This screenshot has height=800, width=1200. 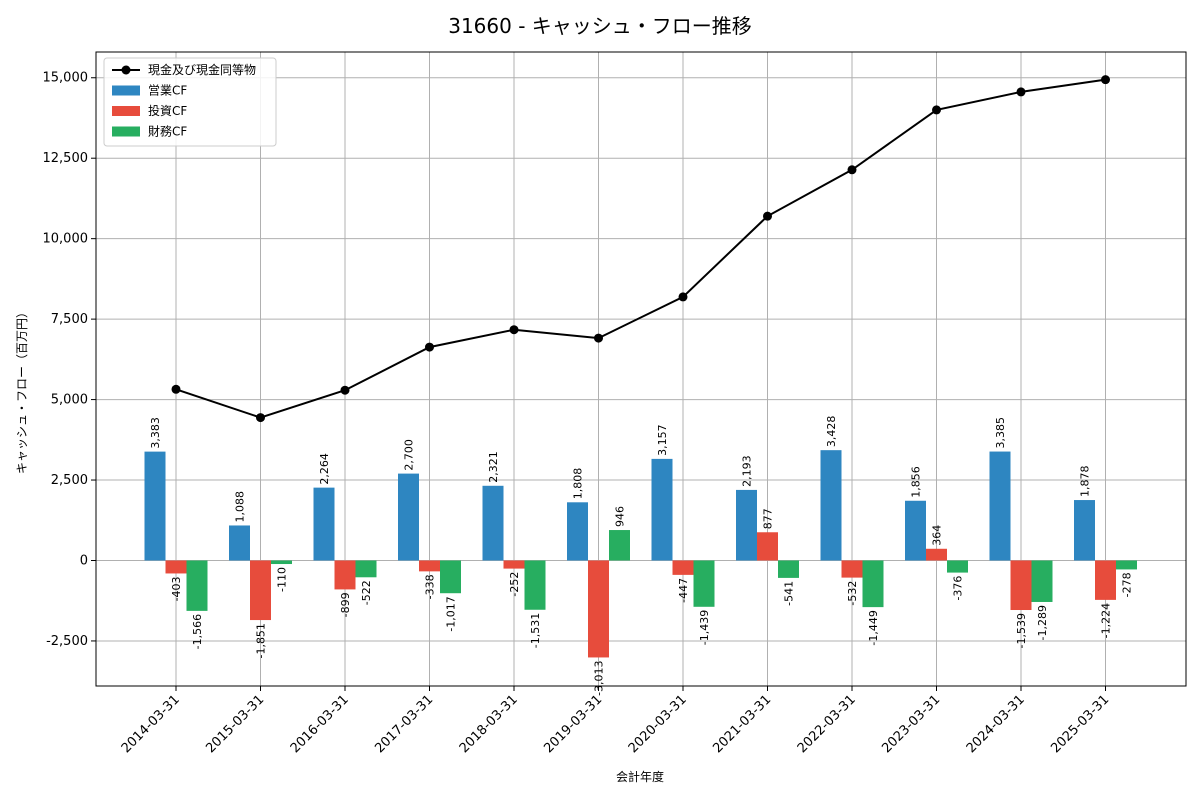 What do you see at coordinates (66, 239) in the screenshot?
I see `y-tick-label: 10,000` at bounding box center [66, 239].